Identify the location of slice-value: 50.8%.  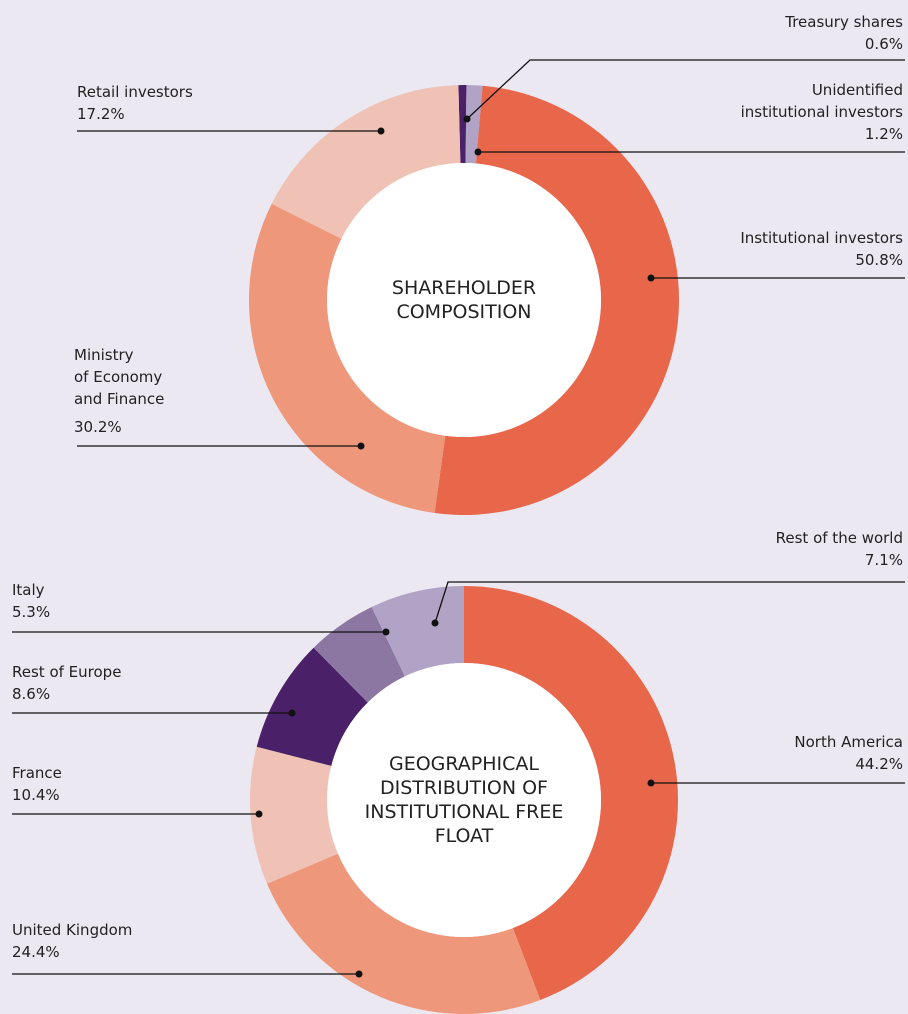
(879, 260).